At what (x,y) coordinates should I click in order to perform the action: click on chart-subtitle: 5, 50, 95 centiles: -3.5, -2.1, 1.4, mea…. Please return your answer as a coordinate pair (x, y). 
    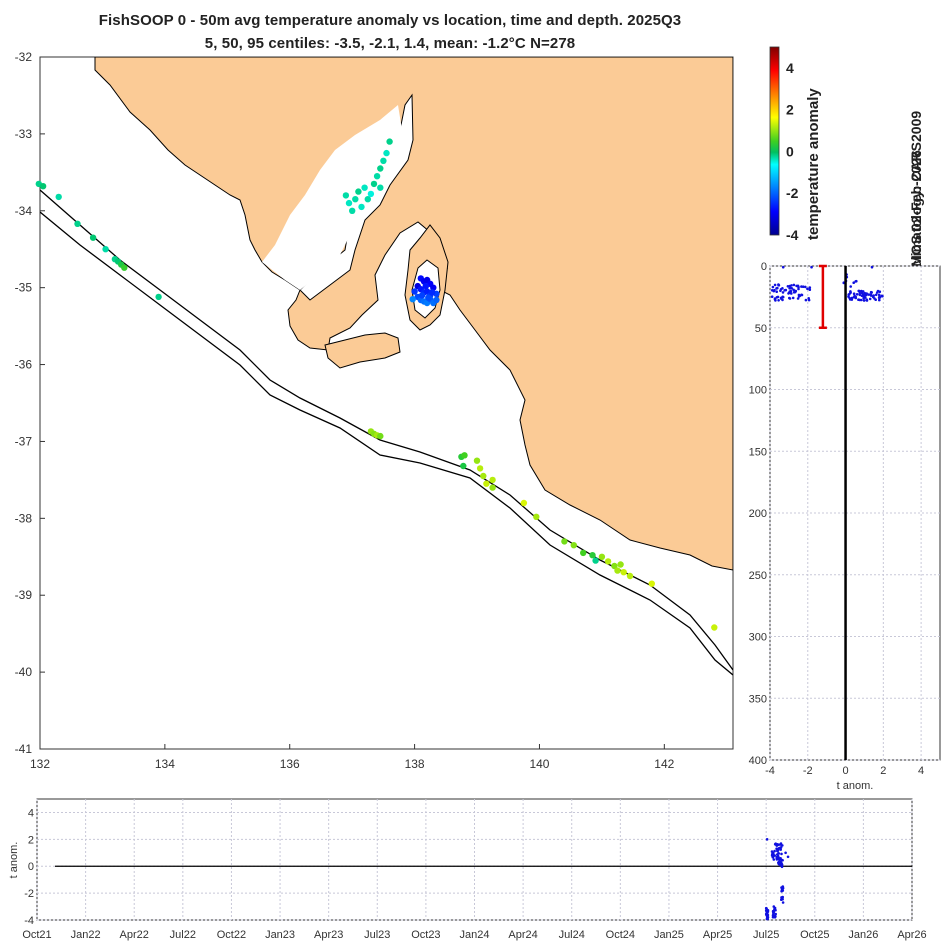
    Looking at the image, I should click on (390, 43).